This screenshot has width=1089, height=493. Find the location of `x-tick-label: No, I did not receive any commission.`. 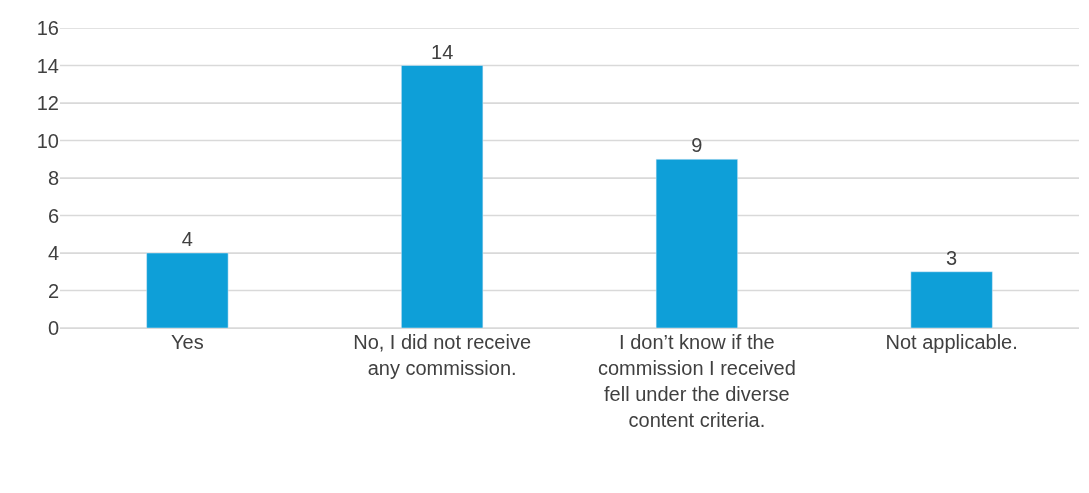

x-tick-label: No, I did not receive any commission. is located at coordinates (442, 355).